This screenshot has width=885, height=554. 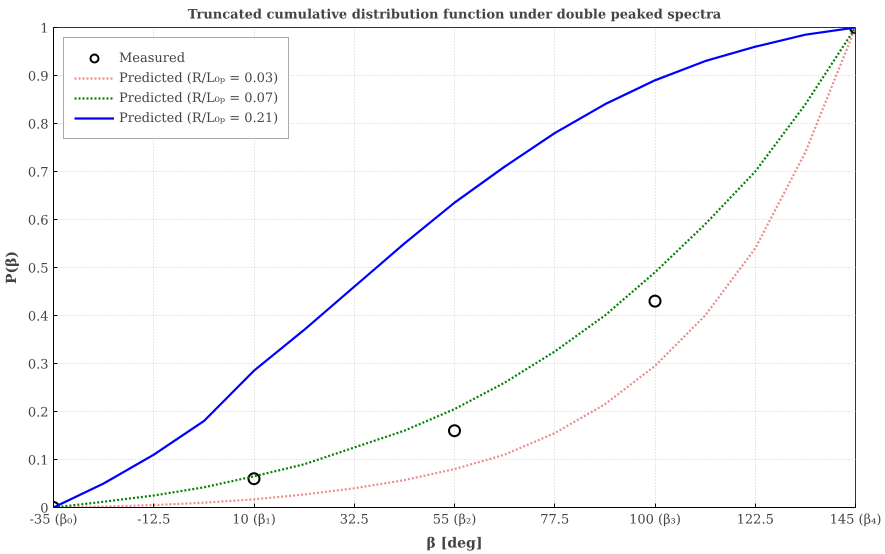 What do you see at coordinates (454, 544) in the screenshot?
I see `x-axis-title: β [deg]` at bounding box center [454, 544].